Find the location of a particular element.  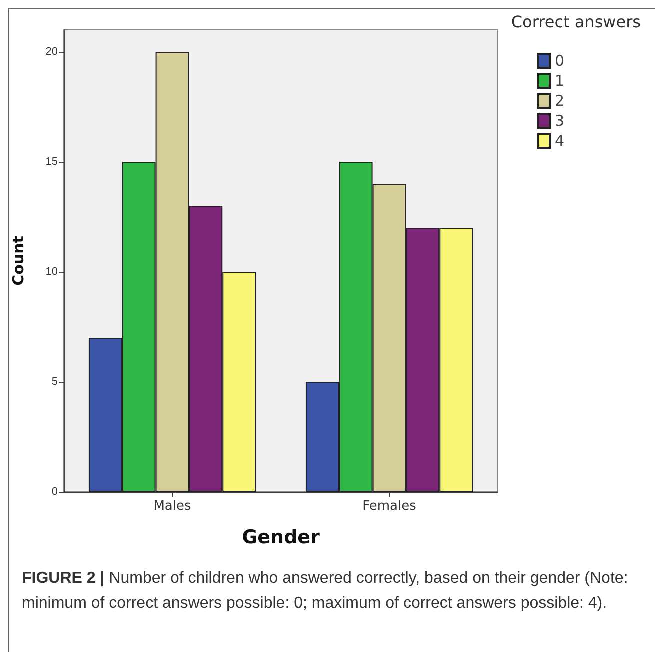

x-tick-label: Females is located at coordinates (389, 506).